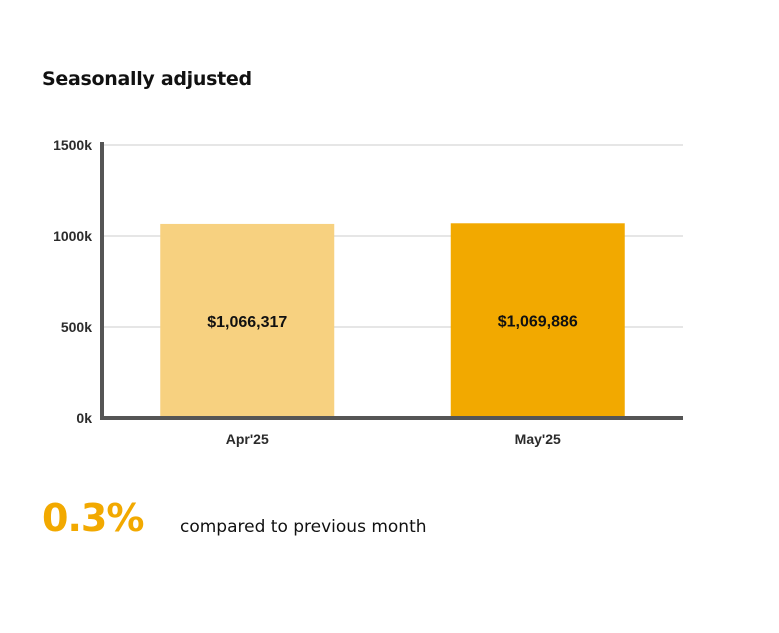 The width and height of the screenshot is (779, 633). I want to click on y-tick-label: 500k, so click(76, 327).